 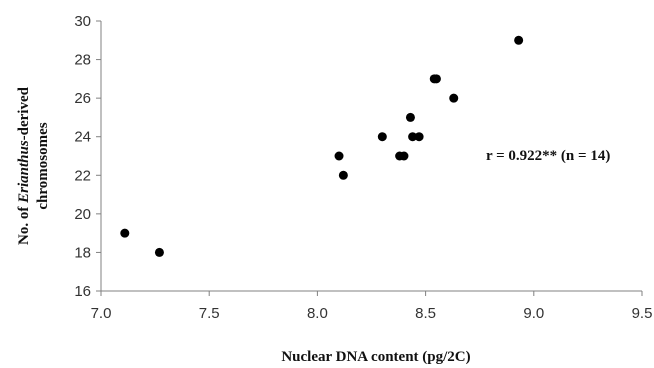 What do you see at coordinates (548, 156) in the screenshot?
I see `correlation-annotation: r = 0.922** (n = 14)` at bounding box center [548, 156].